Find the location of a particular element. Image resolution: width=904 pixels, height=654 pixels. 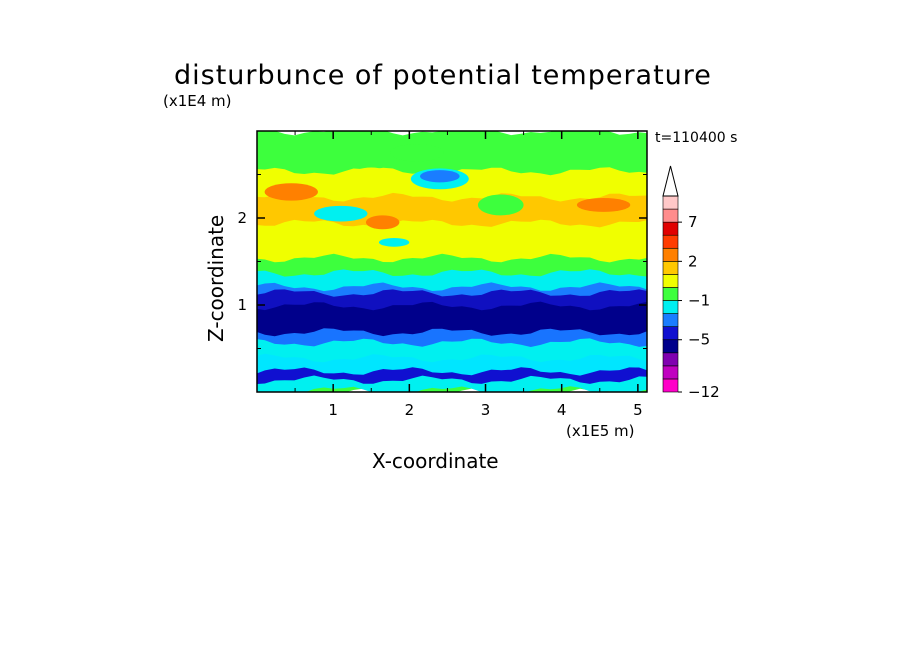

colorbar-extend-arrow is located at coordinates (670, 181).